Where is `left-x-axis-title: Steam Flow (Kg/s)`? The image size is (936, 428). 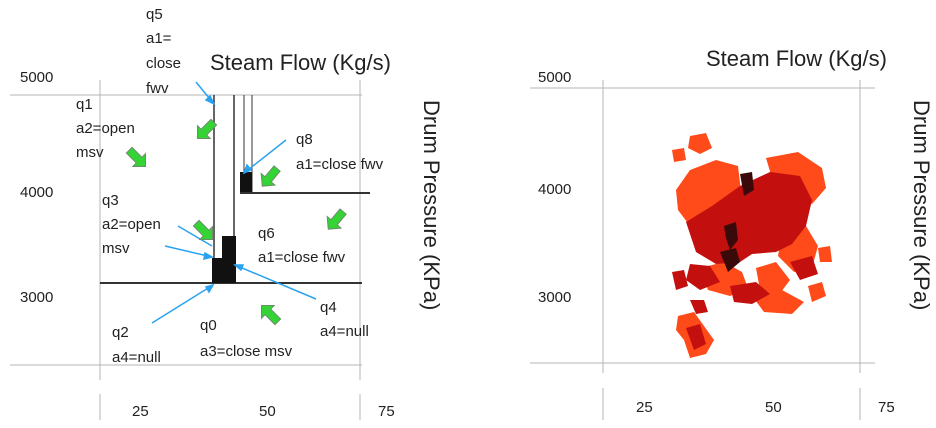 left-x-axis-title: Steam Flow (Kg/s) is located at coordinates (300, 62).